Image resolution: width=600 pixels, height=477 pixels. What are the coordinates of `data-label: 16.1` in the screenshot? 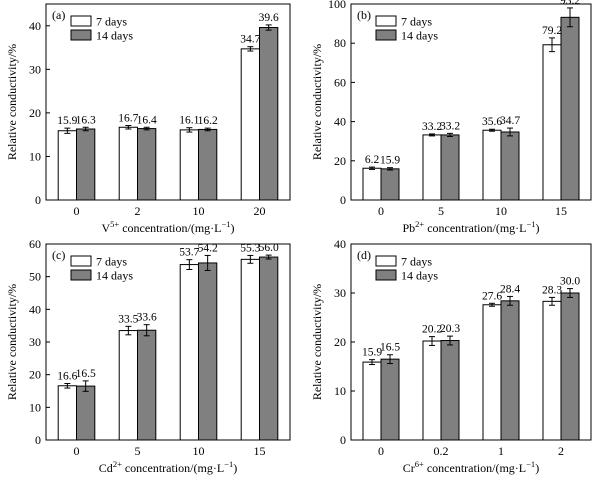 It's located at (189, 121).